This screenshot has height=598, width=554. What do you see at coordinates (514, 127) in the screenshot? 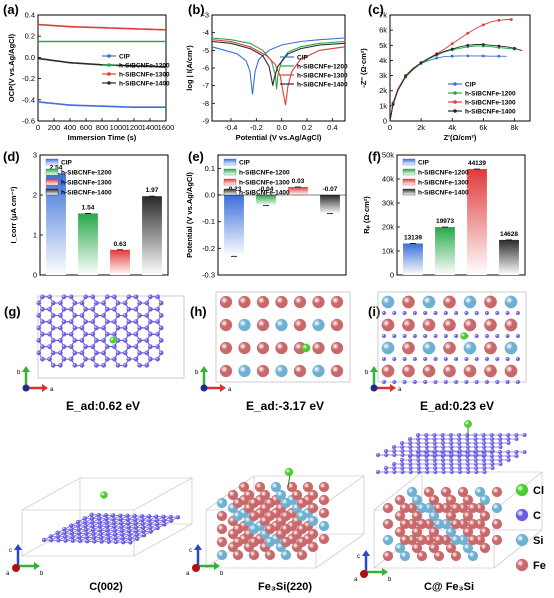
I see `x-tick-label: 8k` at bounding box center [514, 127].